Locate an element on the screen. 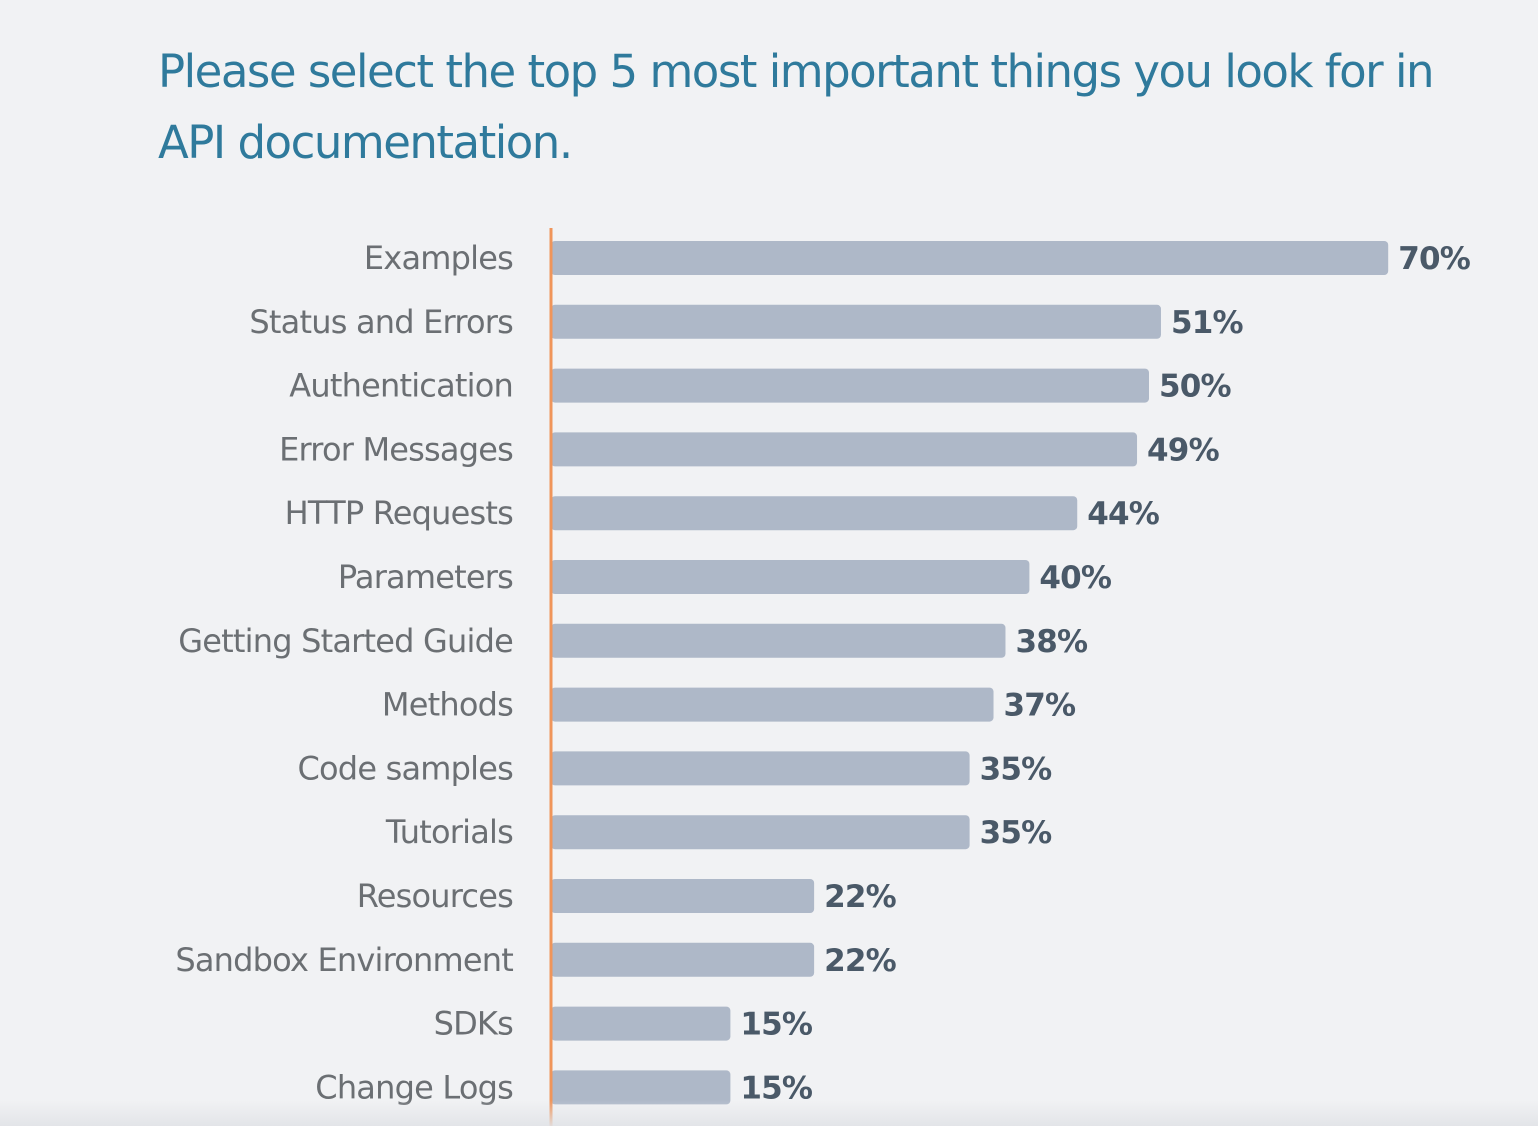  value-label-code-samples: 35% is located at coordinates (1016, 769).